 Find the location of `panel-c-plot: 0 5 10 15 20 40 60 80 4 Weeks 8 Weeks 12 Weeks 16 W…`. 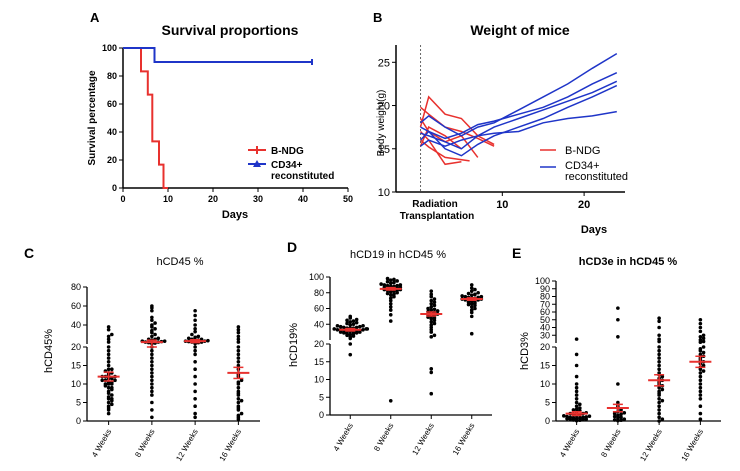

panel-c-plot: 0 5 10 15 20 40 60 80 4 Weeks 8 Weeks 12 Weeks 16 W… is located at coordinates (165, 372).